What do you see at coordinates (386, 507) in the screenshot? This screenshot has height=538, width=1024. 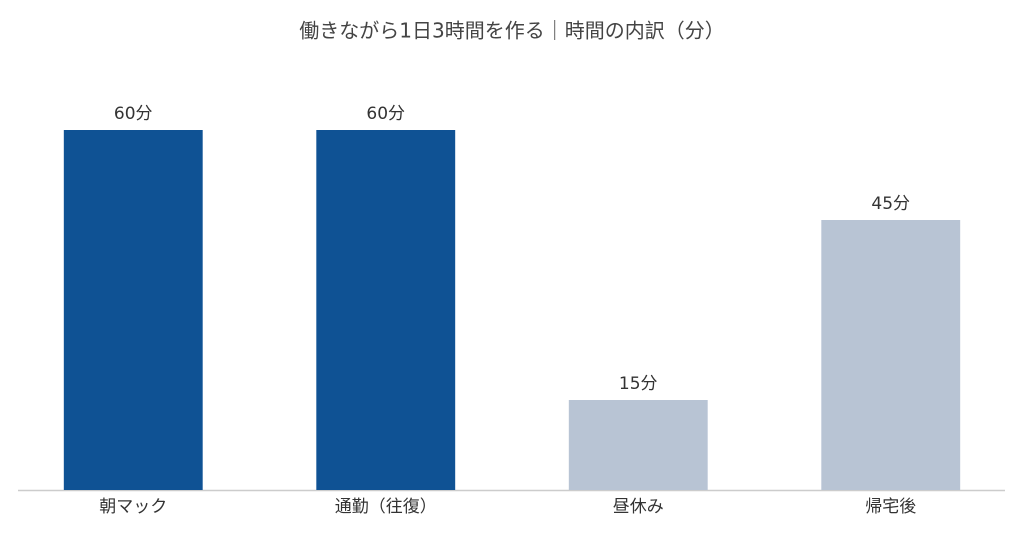 I see `x-tick-label: 通勤（往復）` at bounding box center [386, 507].